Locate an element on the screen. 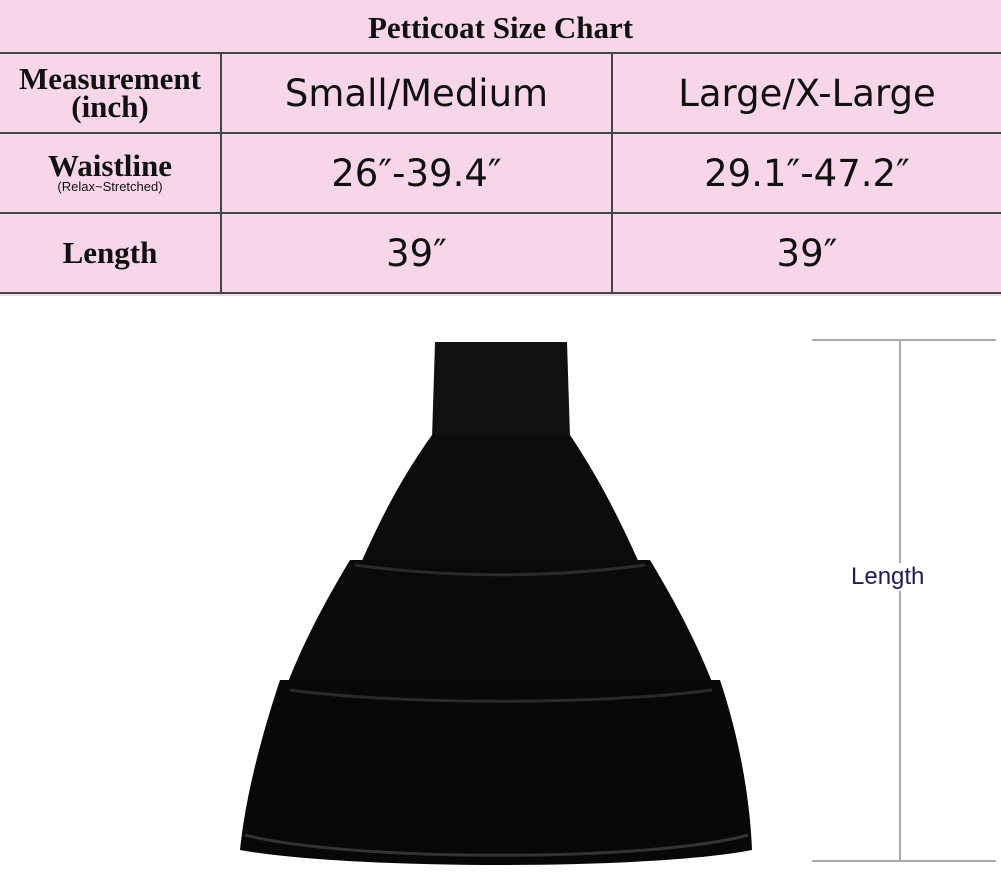  skirt-waistband is located at coordinates (501, 390).